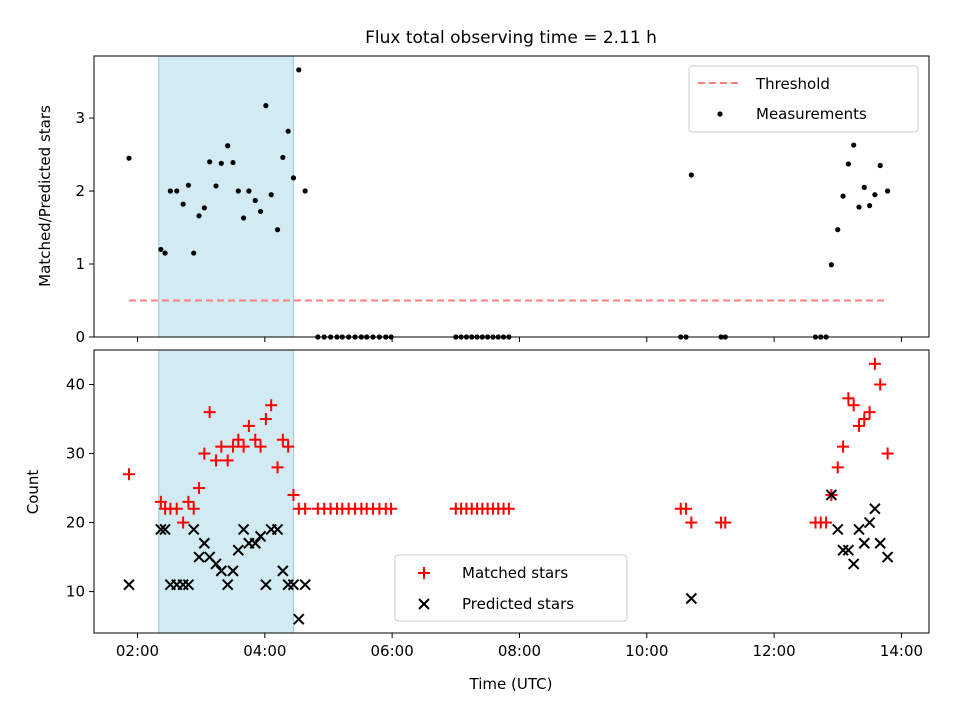  What do you see at coordinates (518, 604) in the screenshot?
I see `legend-predicted-label: Predicted stars` at bounding box center [518, 604].